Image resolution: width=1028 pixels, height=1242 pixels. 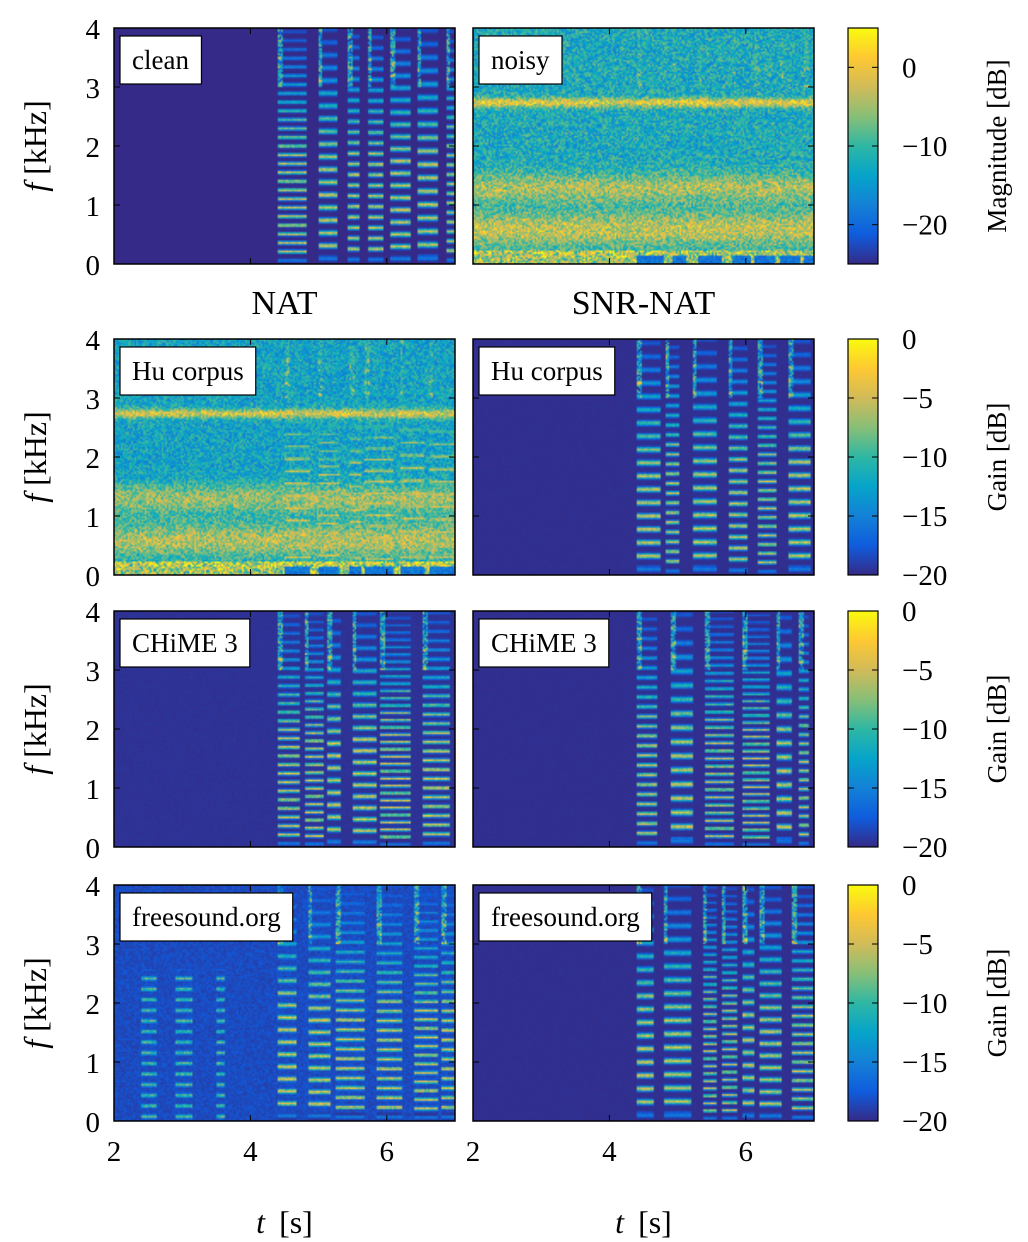 What do you see at coordinates (643, 457) in the screenshot?
I see `spectrogram-panel: Hu corpus` at bounding box center [643, 457].